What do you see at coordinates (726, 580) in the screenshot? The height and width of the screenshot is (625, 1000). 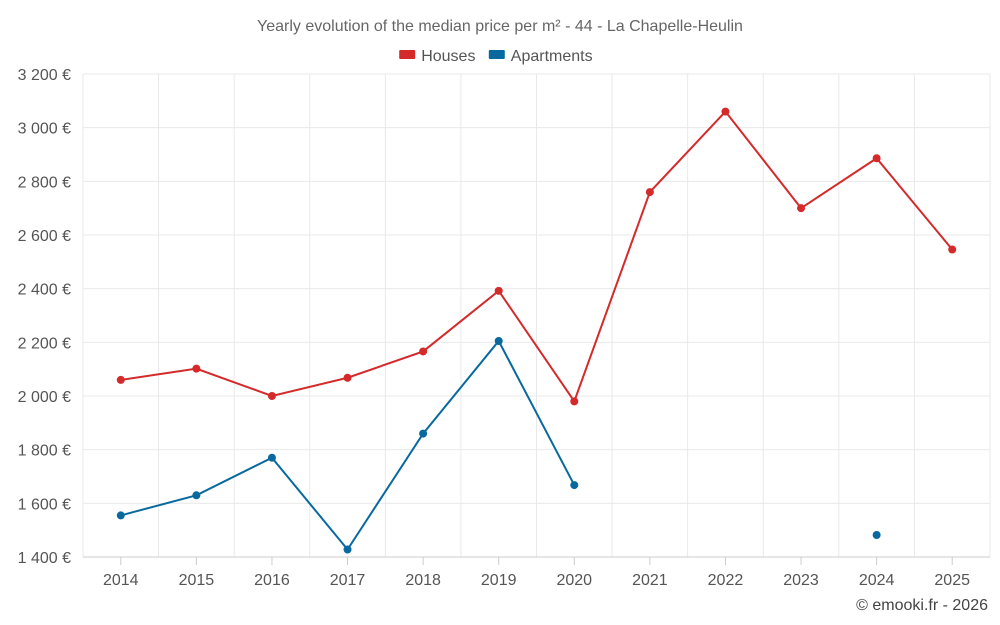 I see `x-tick-label: 2022` at bounding box center [726, 580].